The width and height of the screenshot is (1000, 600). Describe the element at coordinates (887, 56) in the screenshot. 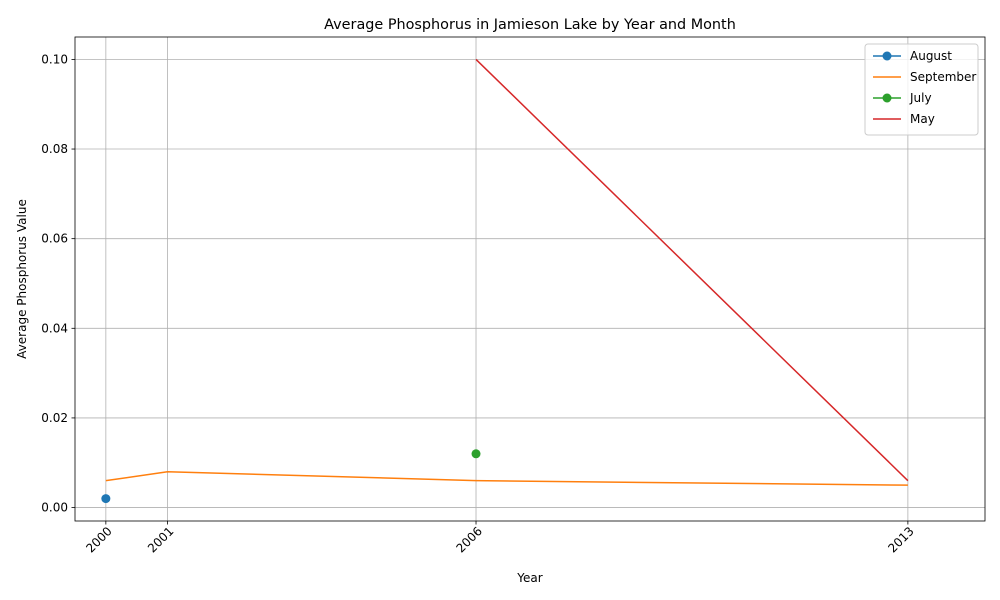

I see `legend-marker-august` at that location.